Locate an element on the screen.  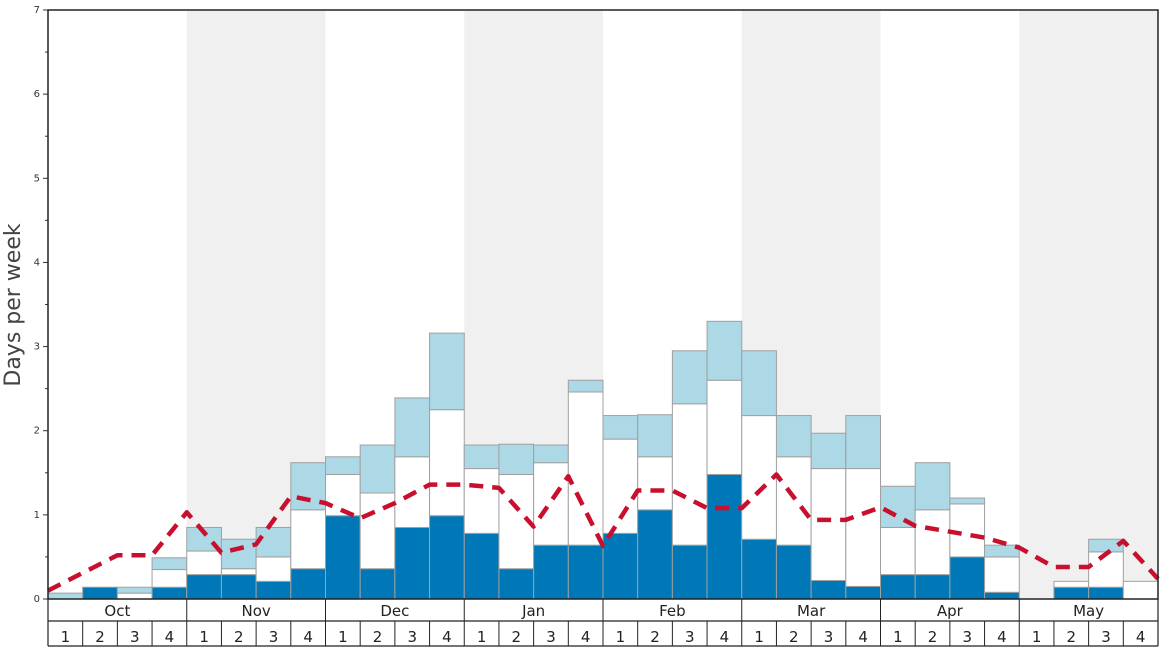
y-tick-label: 0 is located at coordinates (37, 599).